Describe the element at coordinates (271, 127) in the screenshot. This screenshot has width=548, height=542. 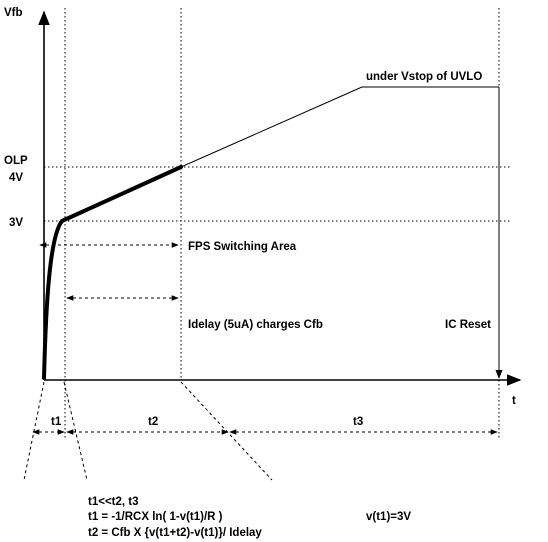
I see `vfb-ramp-to-uvlo` at that location.